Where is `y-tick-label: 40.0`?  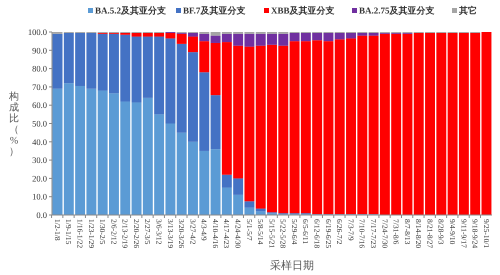
y-tick-label: 40.0 is located at coordinates (39, 141).